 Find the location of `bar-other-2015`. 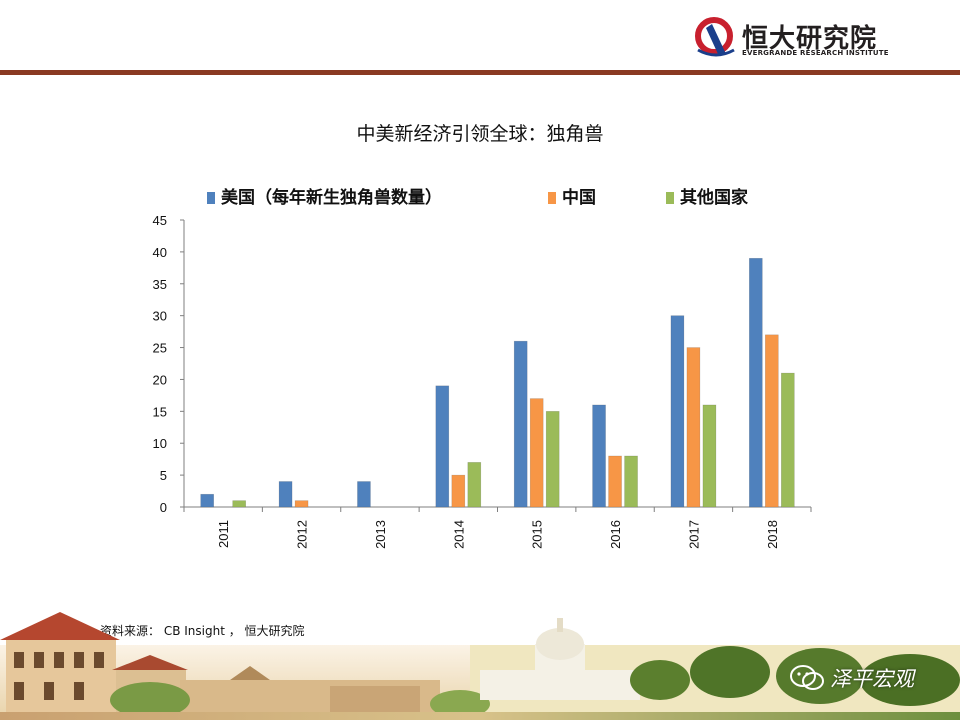

bar-other-2015 is located at coordinates (552, 459).